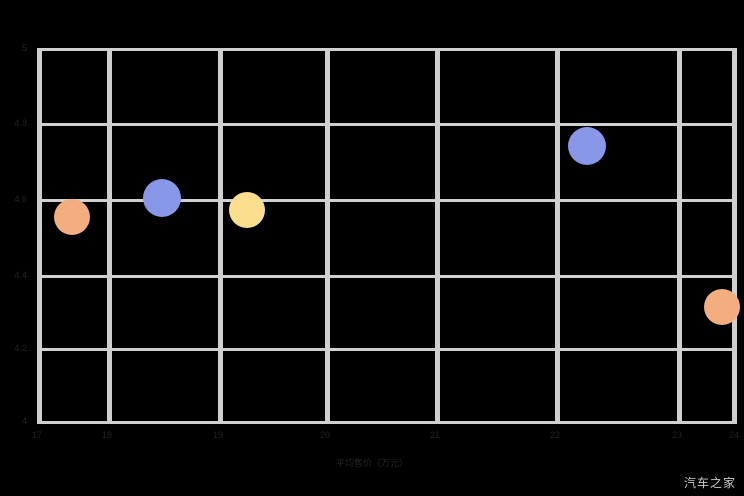 The height and width of the screenshot is (496, 744). I want to click on y-tick-label: 4.2, so click(20, 348).